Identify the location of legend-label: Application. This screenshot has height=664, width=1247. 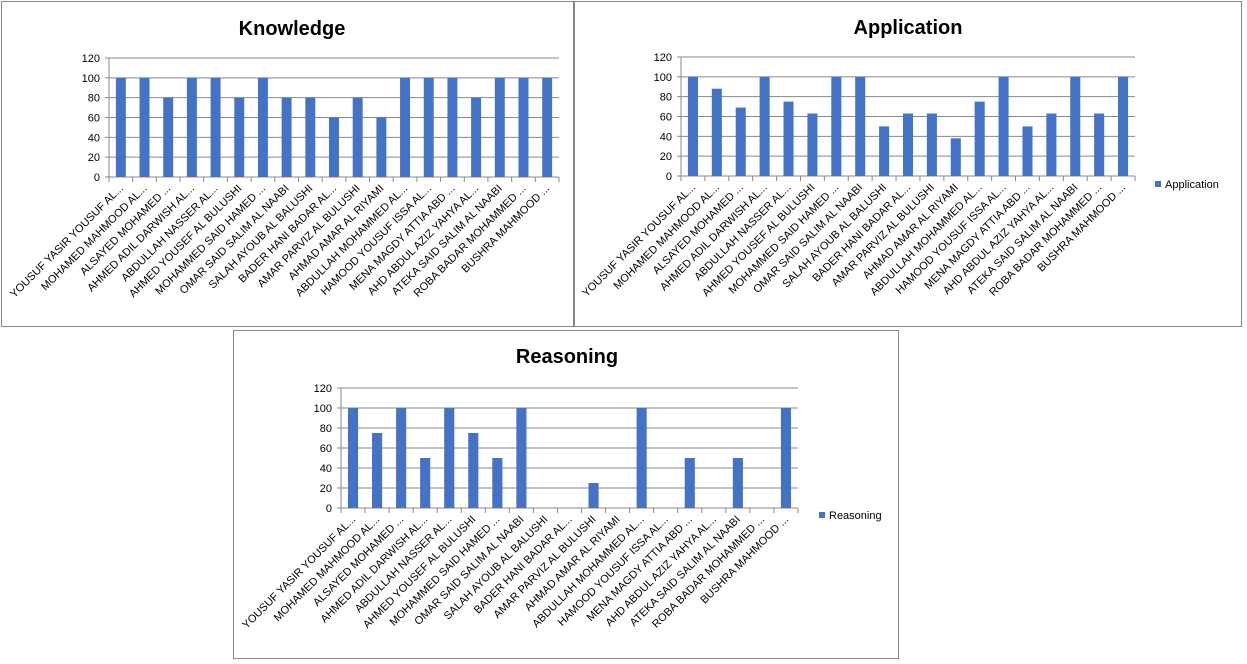
(1192, 185).